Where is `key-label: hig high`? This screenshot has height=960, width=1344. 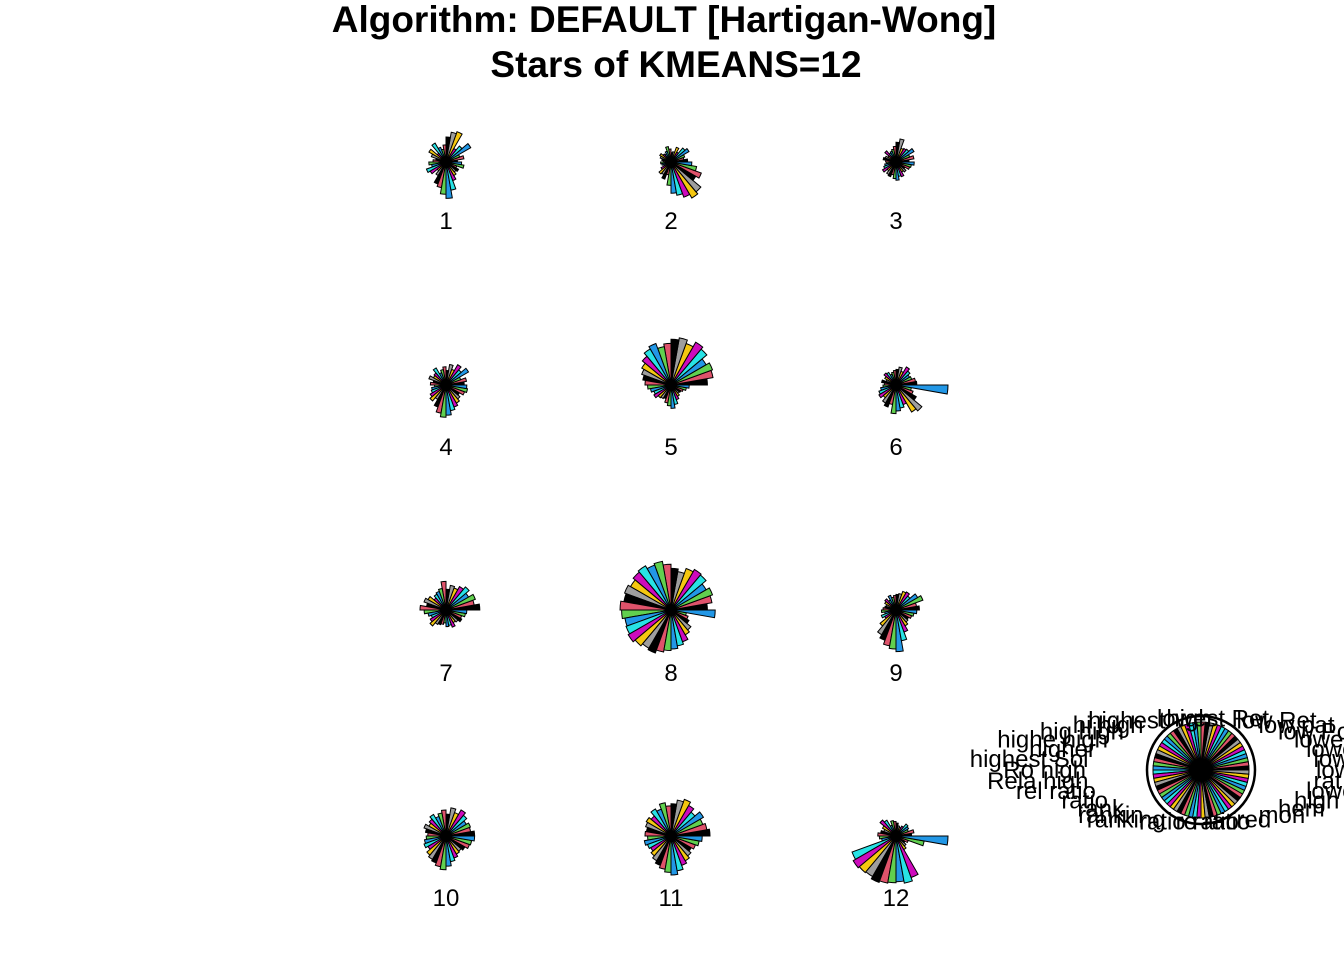 key-label: hig high is located at coordinates (1082, 731).